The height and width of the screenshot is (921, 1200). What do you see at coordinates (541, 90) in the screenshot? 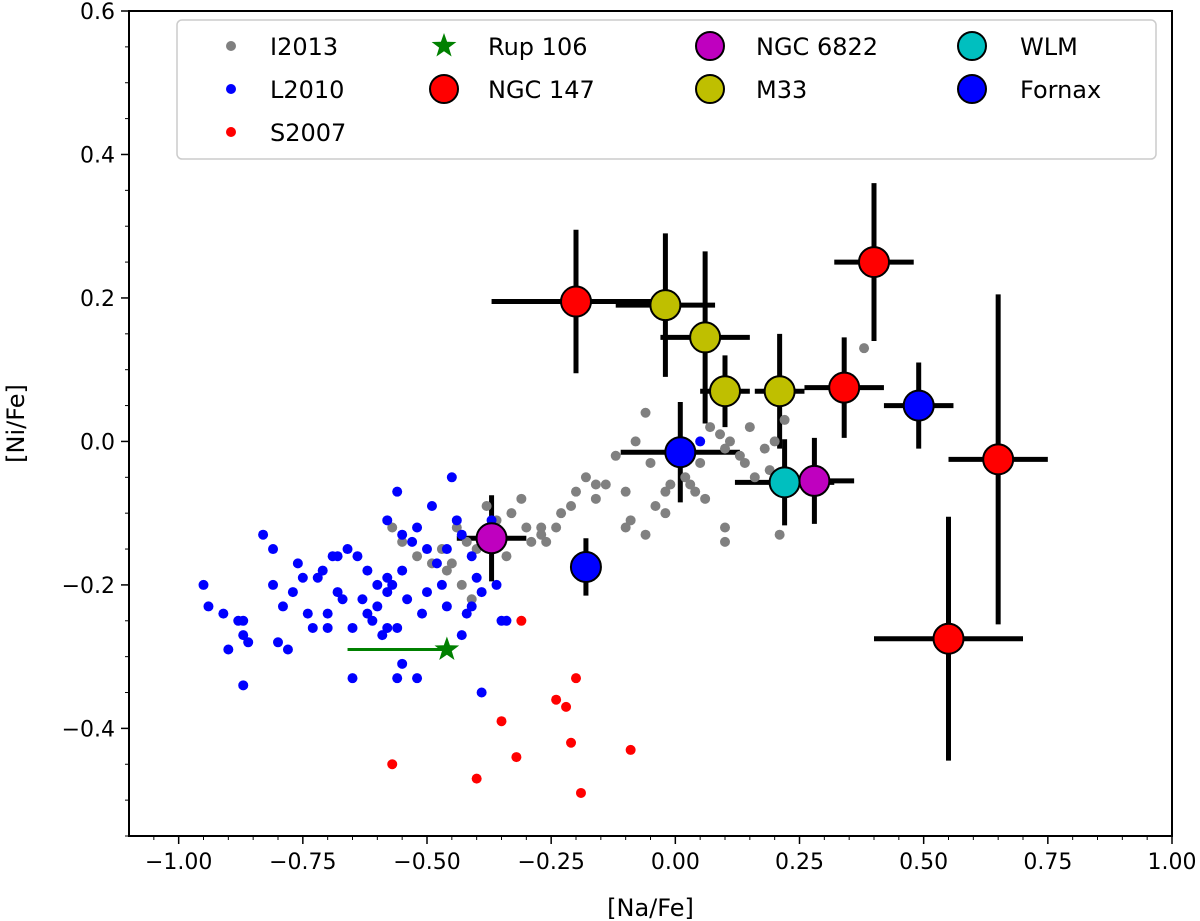
I see `legend-label-ngc-147: NGC 147` at bounding box center [541, 90].